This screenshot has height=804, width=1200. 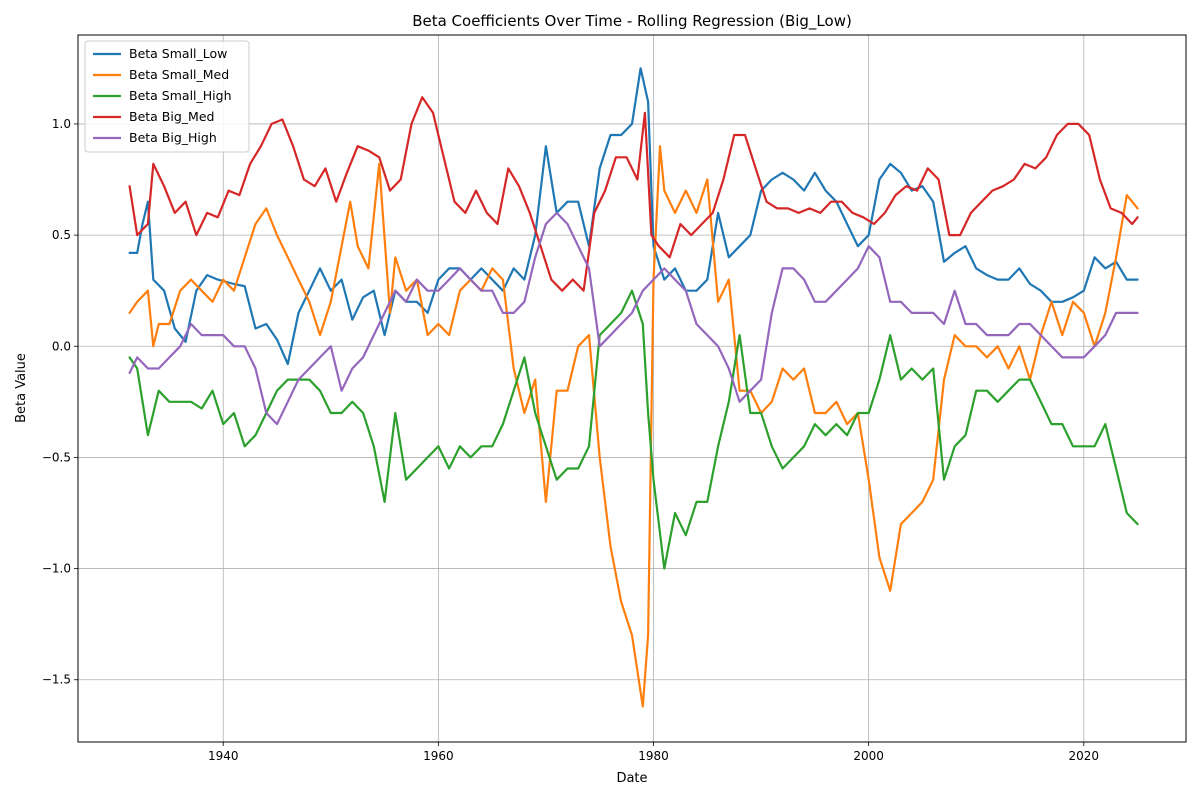 What do you see at coordinates (171, 116) in the screenshot?
I see `legend-label-beta-big-med: Beta Big_Med` at bounding box center [171, 116].